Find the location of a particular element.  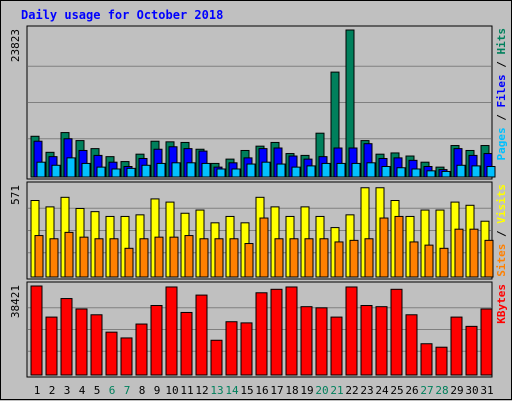

day-label-29: 29 is located at coordinates (456, 390).